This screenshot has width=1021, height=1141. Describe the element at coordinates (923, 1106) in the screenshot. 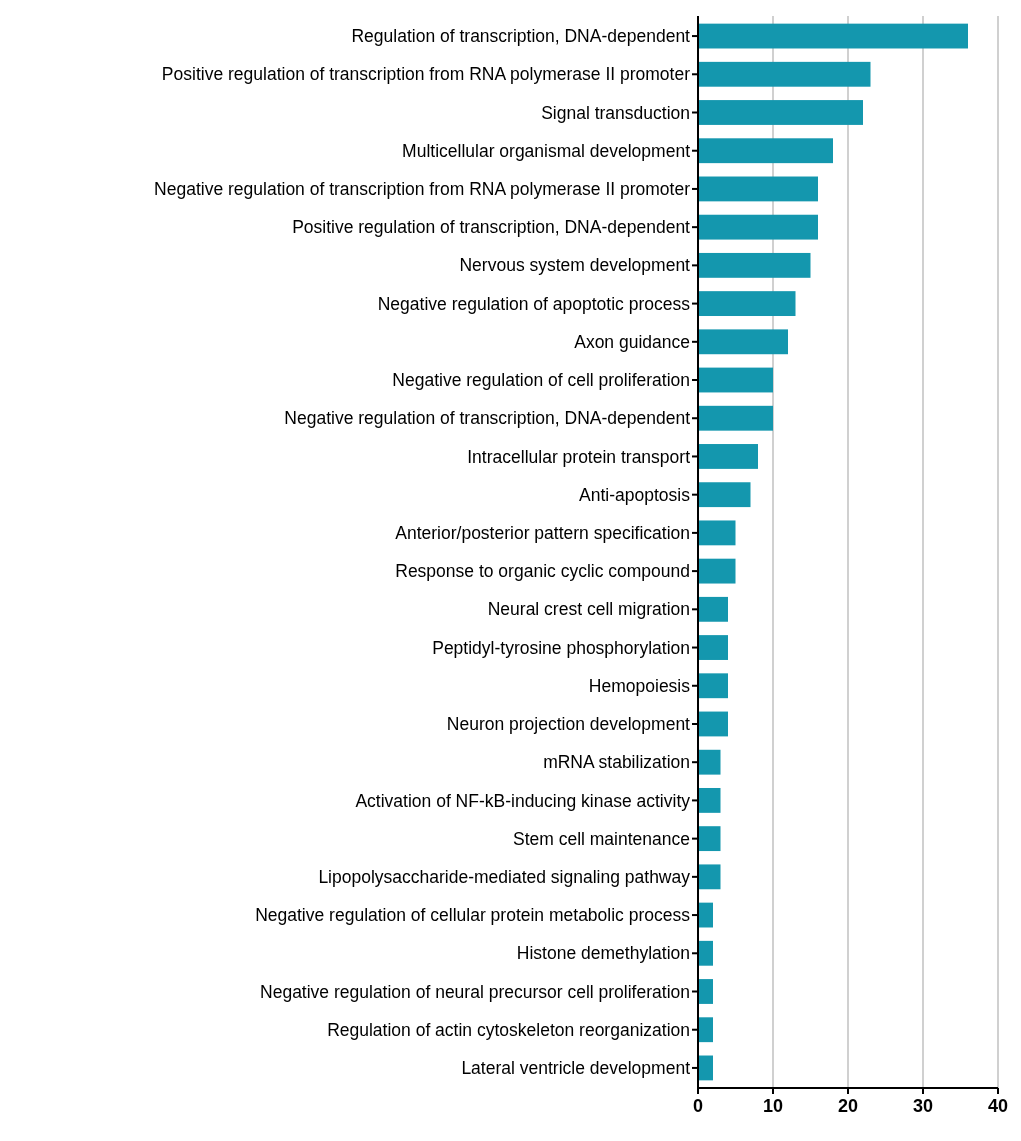

I see `x-tick-label: 30` at that location.